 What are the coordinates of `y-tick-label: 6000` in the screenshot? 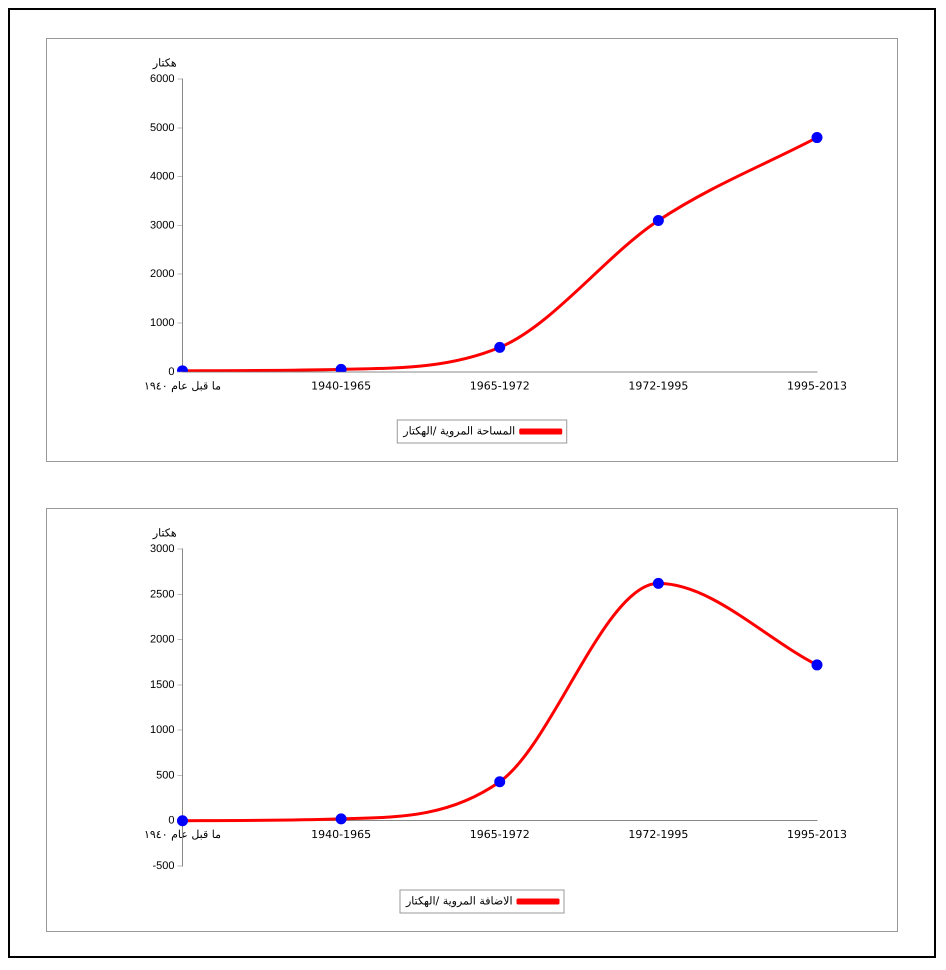 It's located at (162, 79).